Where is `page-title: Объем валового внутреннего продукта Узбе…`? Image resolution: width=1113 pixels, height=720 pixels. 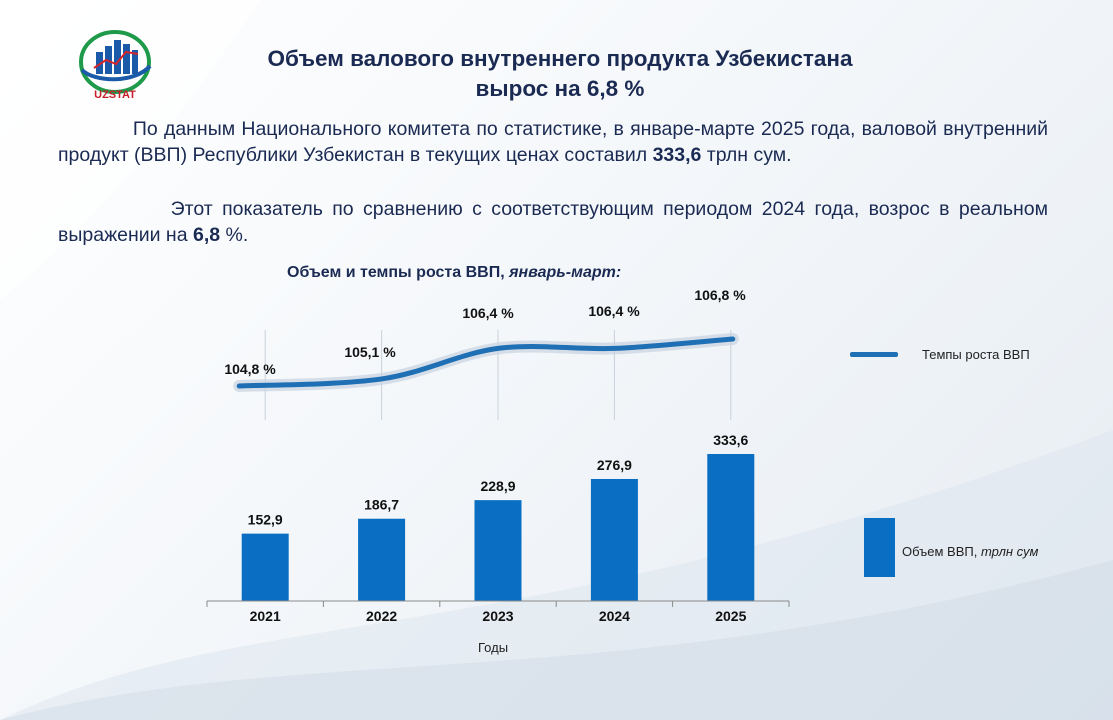
page-title: Объем валового внутреннего продукта Узбе… is located at coordinates (560, 74).